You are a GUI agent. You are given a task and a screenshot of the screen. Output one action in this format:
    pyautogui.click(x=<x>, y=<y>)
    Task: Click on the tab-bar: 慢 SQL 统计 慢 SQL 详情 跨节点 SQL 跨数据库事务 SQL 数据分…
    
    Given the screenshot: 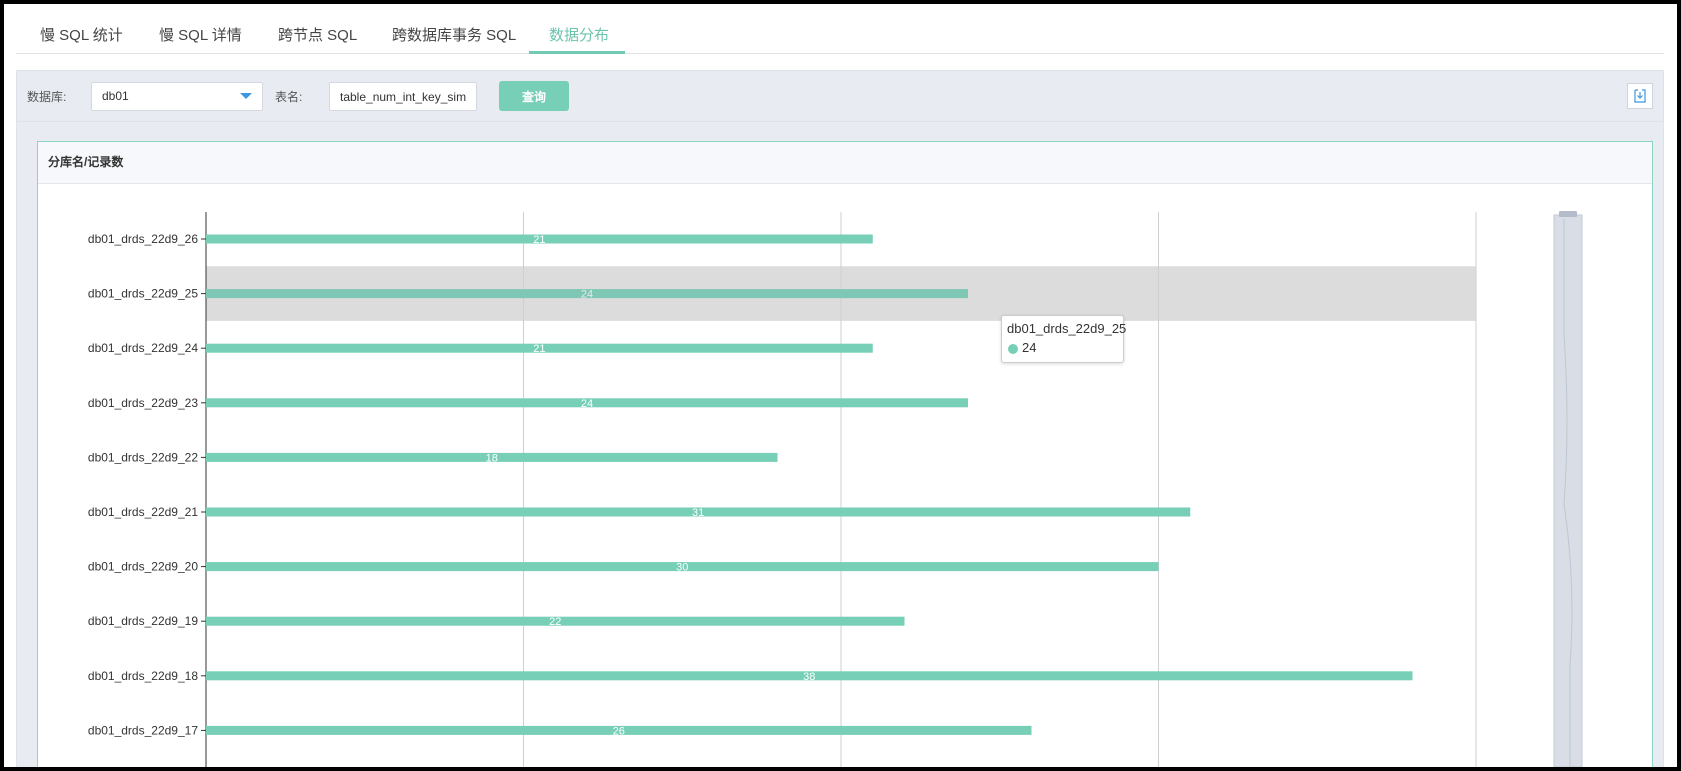 What is the action you would take?
    pyautogui.click(x=840, y=29)
    